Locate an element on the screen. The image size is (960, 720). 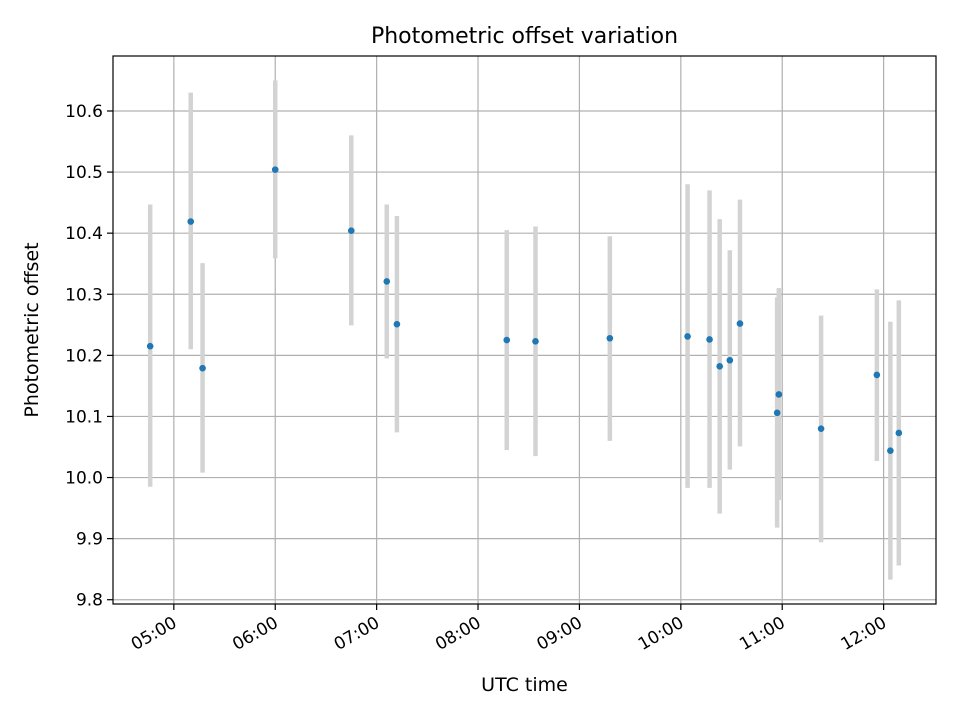
y-tick-label: 10.3 is located at coordinates (84, 295).